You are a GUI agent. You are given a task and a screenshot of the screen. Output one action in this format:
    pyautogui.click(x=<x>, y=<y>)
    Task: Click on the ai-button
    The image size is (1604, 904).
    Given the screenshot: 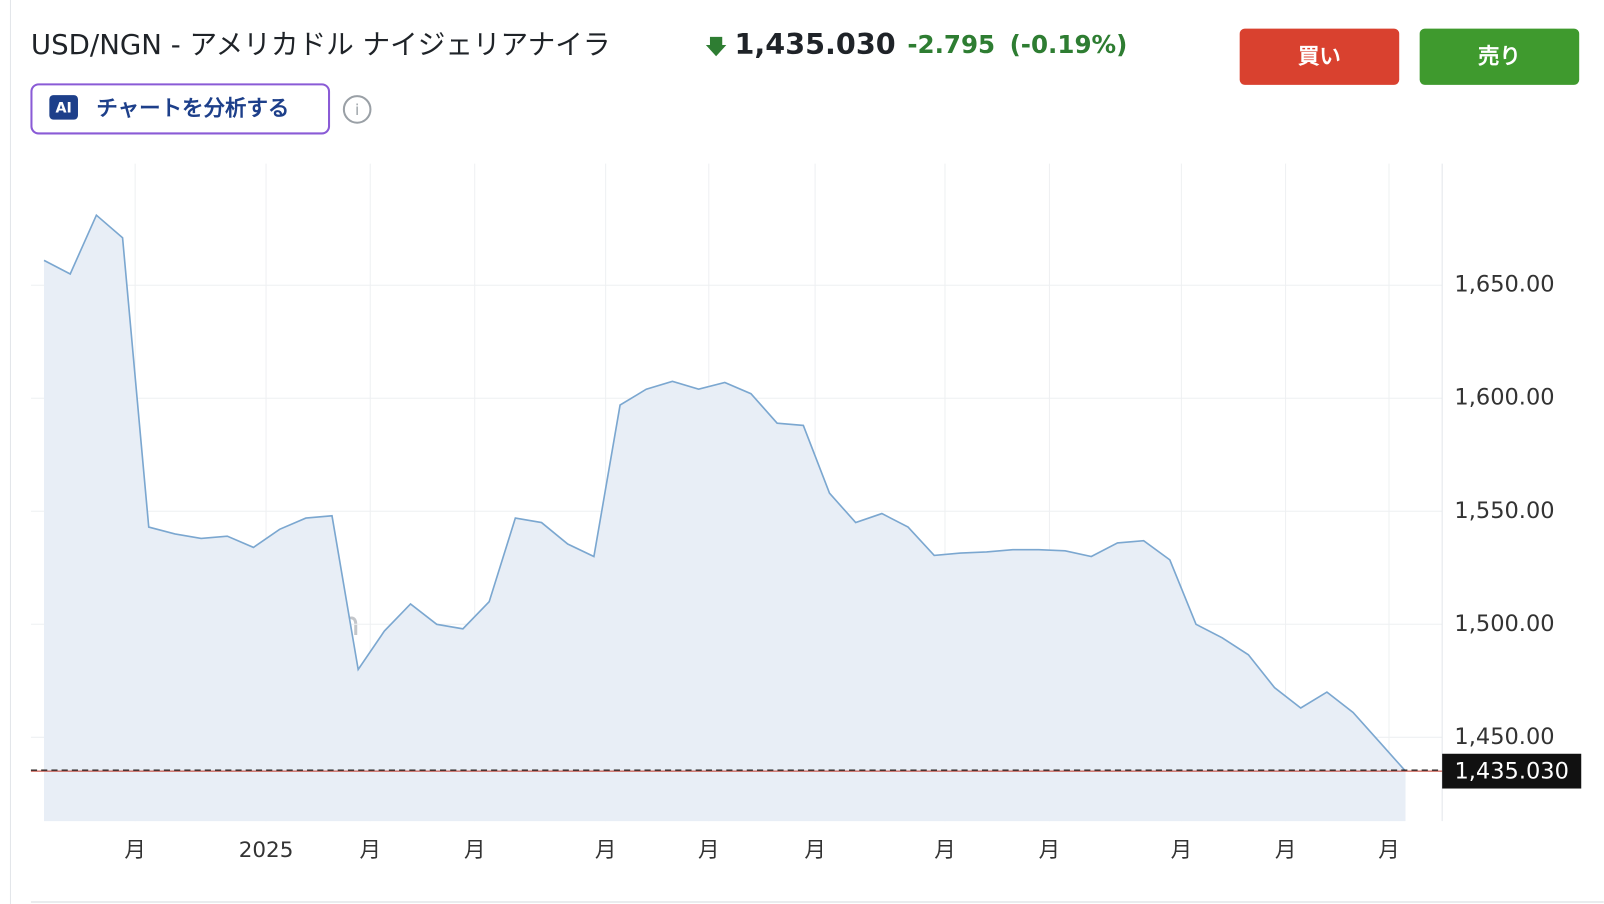 What is the action you would take?
    pyautogui.click(x=180, y=109)
    